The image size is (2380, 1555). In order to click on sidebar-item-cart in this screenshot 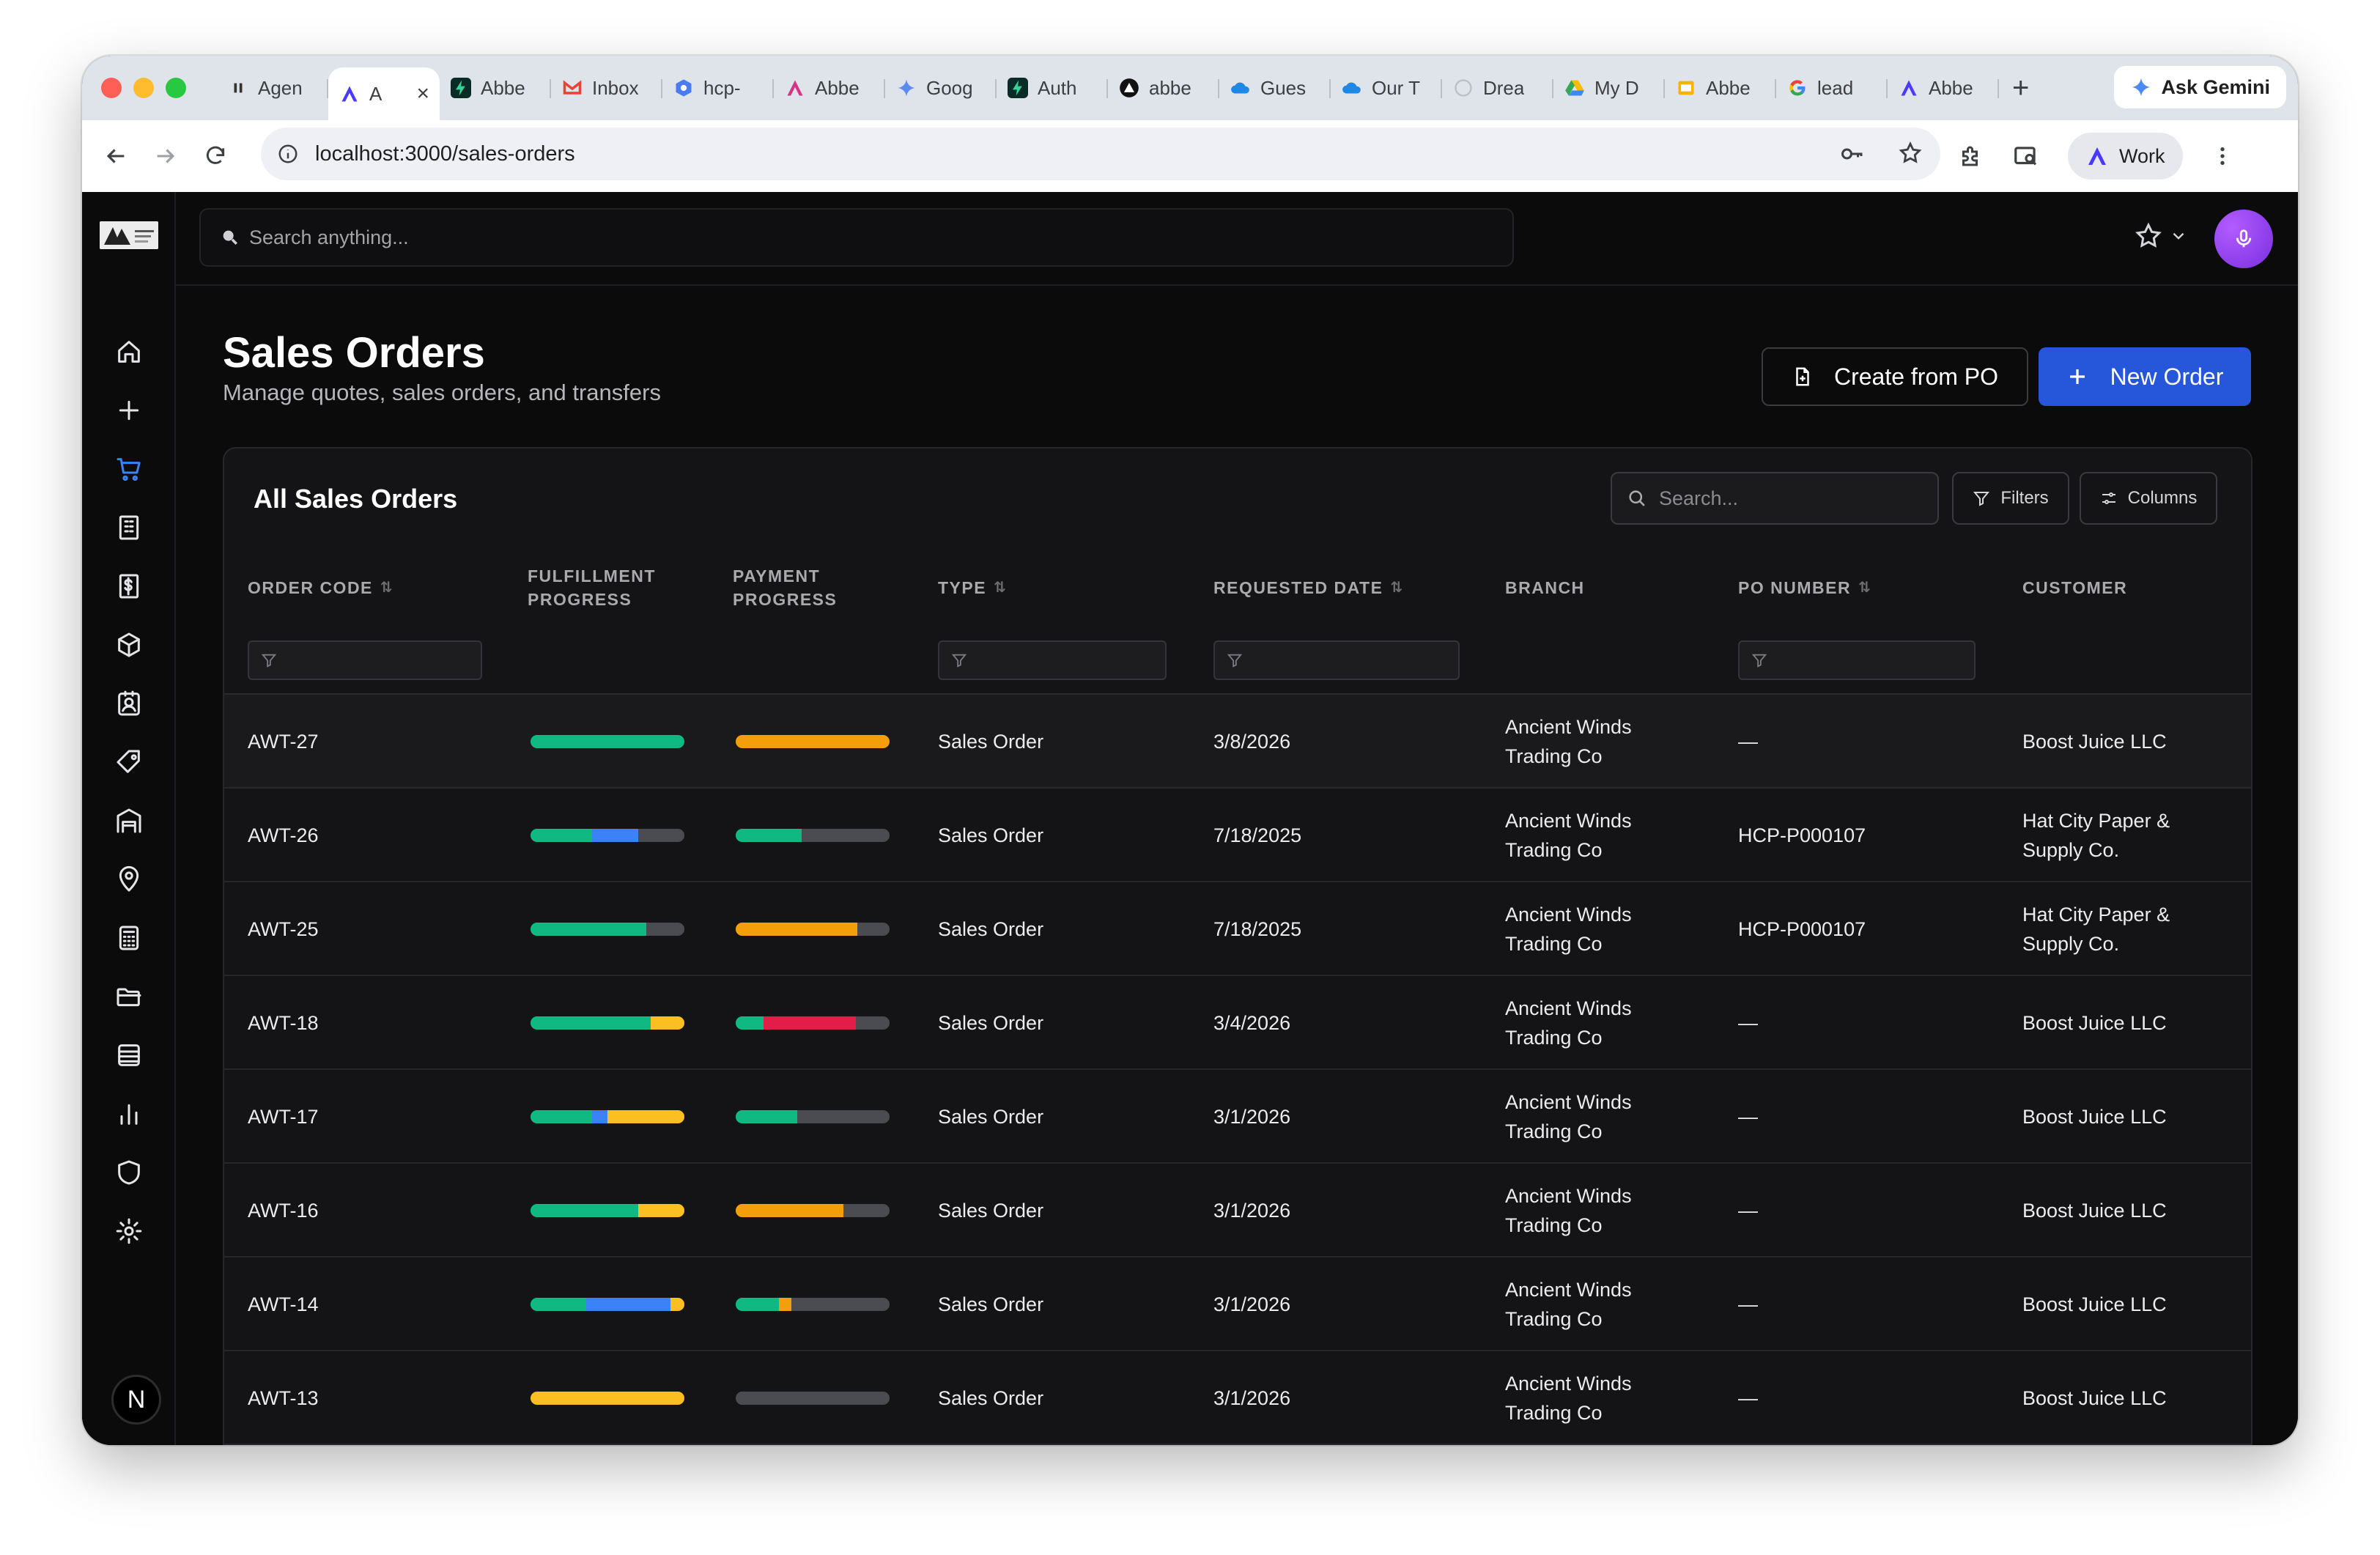, I will do `click(129, 469)`.